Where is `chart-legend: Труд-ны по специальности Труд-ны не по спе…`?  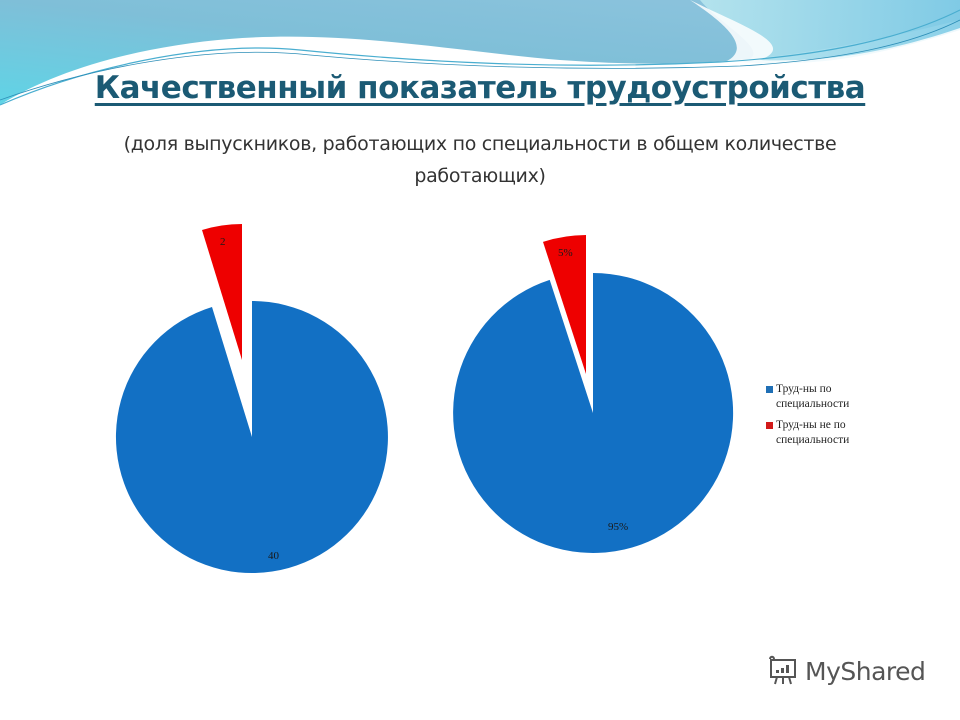
chart-legend: Труд-ны по специальности Труд-ны не по спе… is located at coordinates (831, 418).